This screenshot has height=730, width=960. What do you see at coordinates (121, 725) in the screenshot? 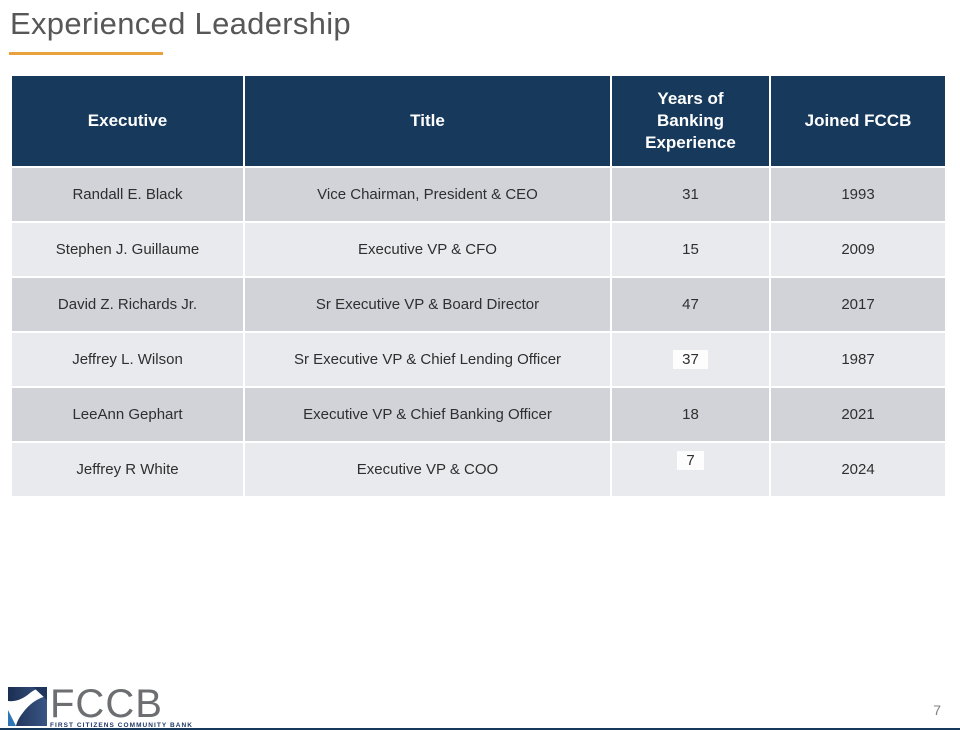
I see `logo-tagline: FIRST CITIZENS COMMUNITY BANK` at bounding box center [121, 725].